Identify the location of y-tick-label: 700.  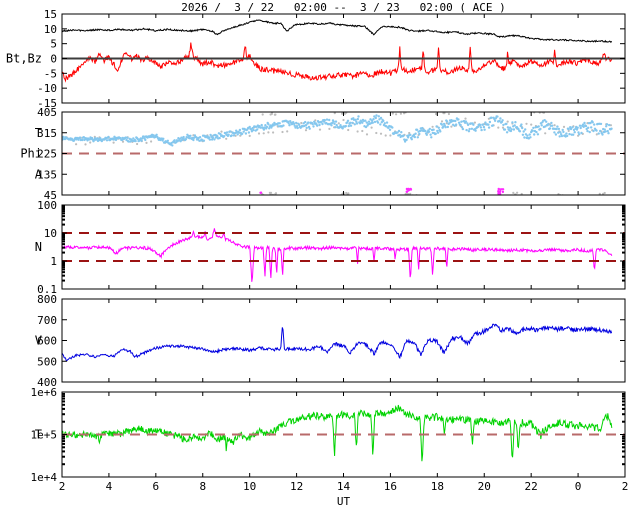
(47, 320).